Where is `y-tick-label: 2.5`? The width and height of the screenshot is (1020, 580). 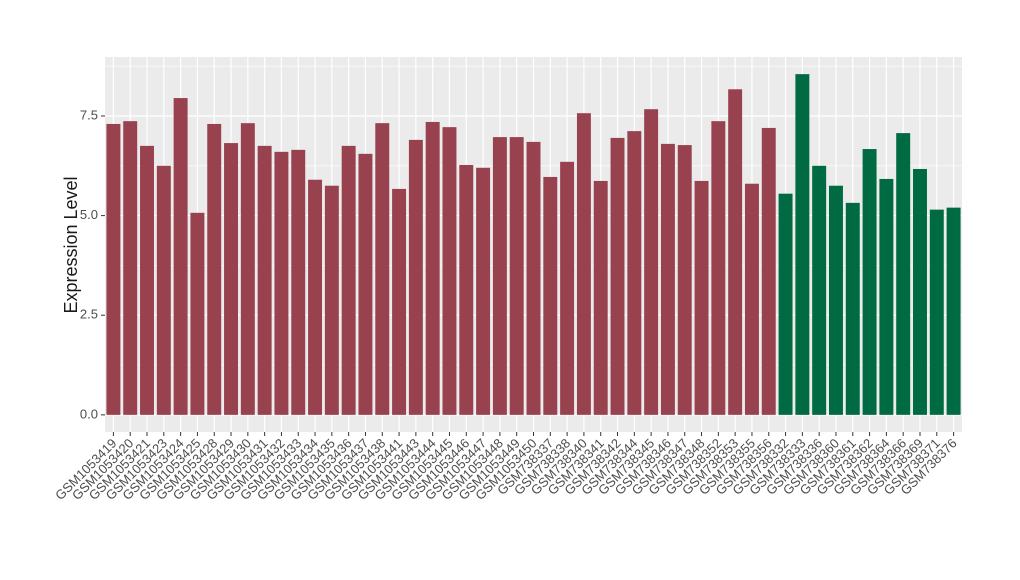
y-tick-label: 2.5 is located at coordinates (89, 314).